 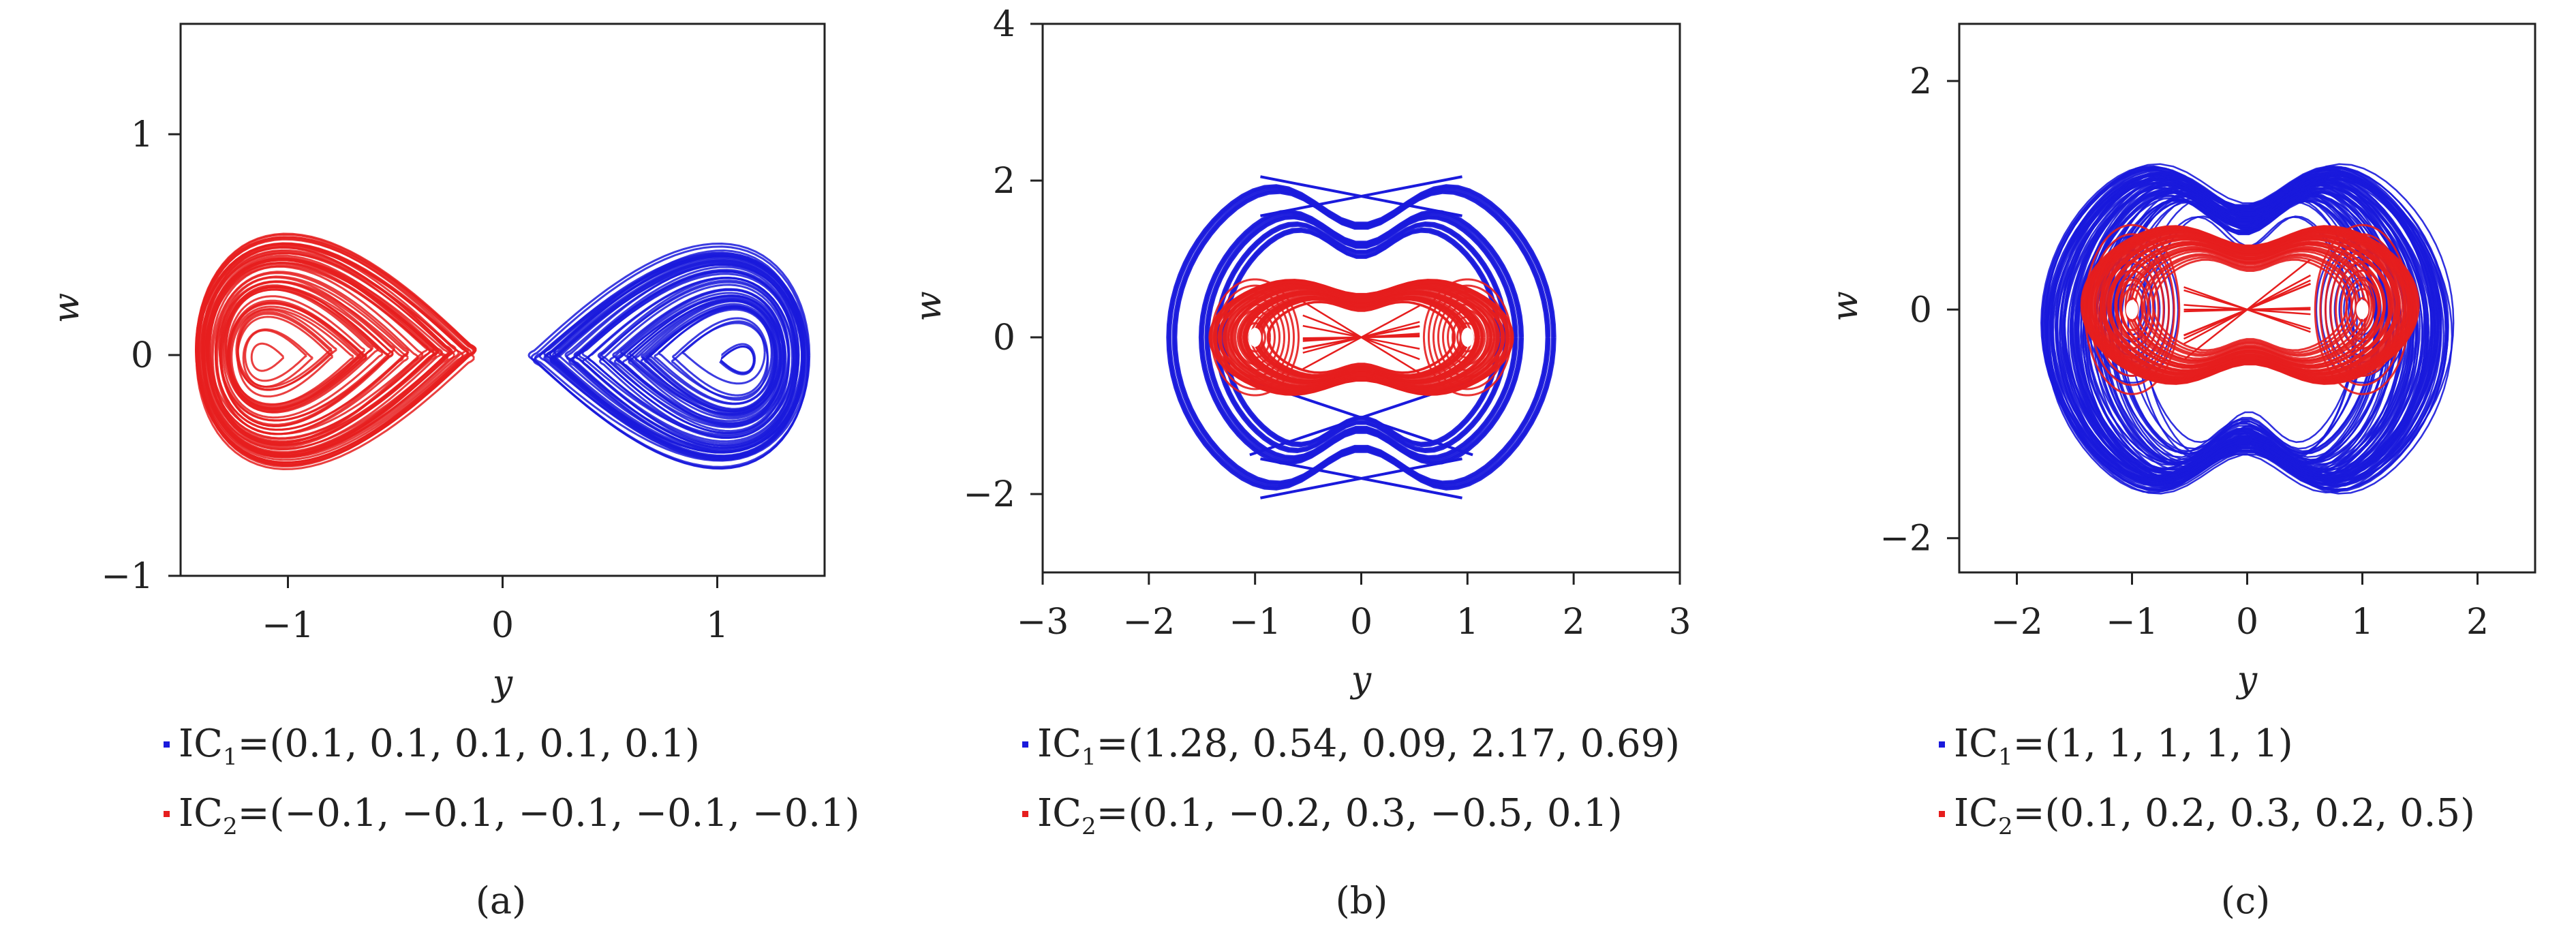 I want to click on panel-caption: (c), so click(x=2245, y=900).